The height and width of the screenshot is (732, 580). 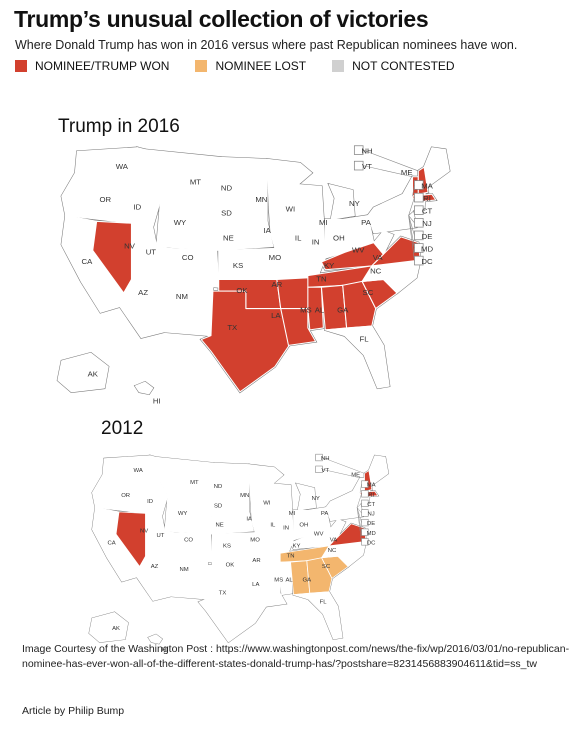 I want to click on map-title-2012: 2012, so click(x=122, y=428).